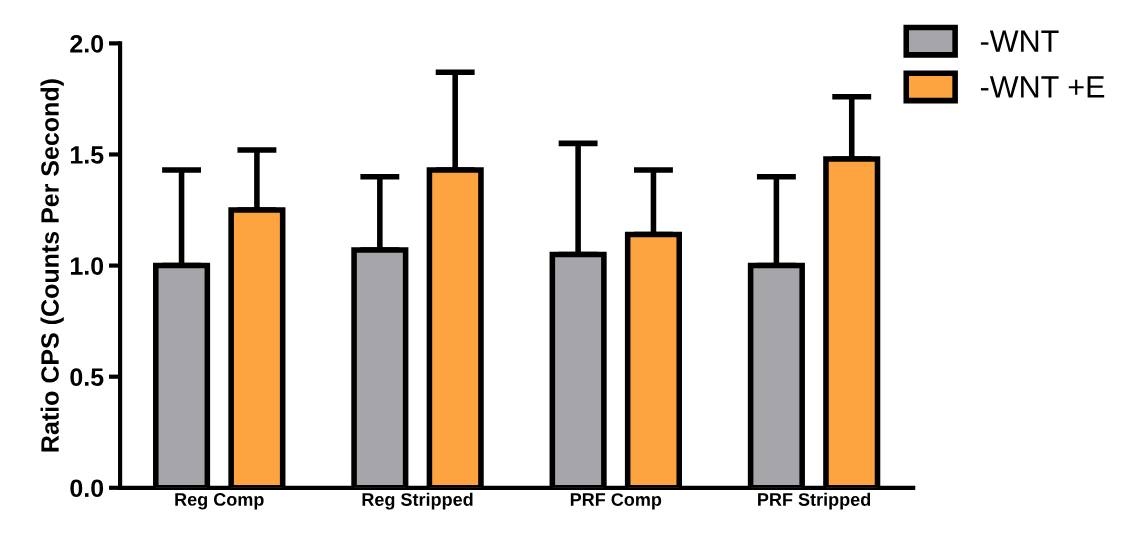  Describe the element at coordinates (87, 43) in the screenshot. I see `y-tick-label: 2.0` at that location.